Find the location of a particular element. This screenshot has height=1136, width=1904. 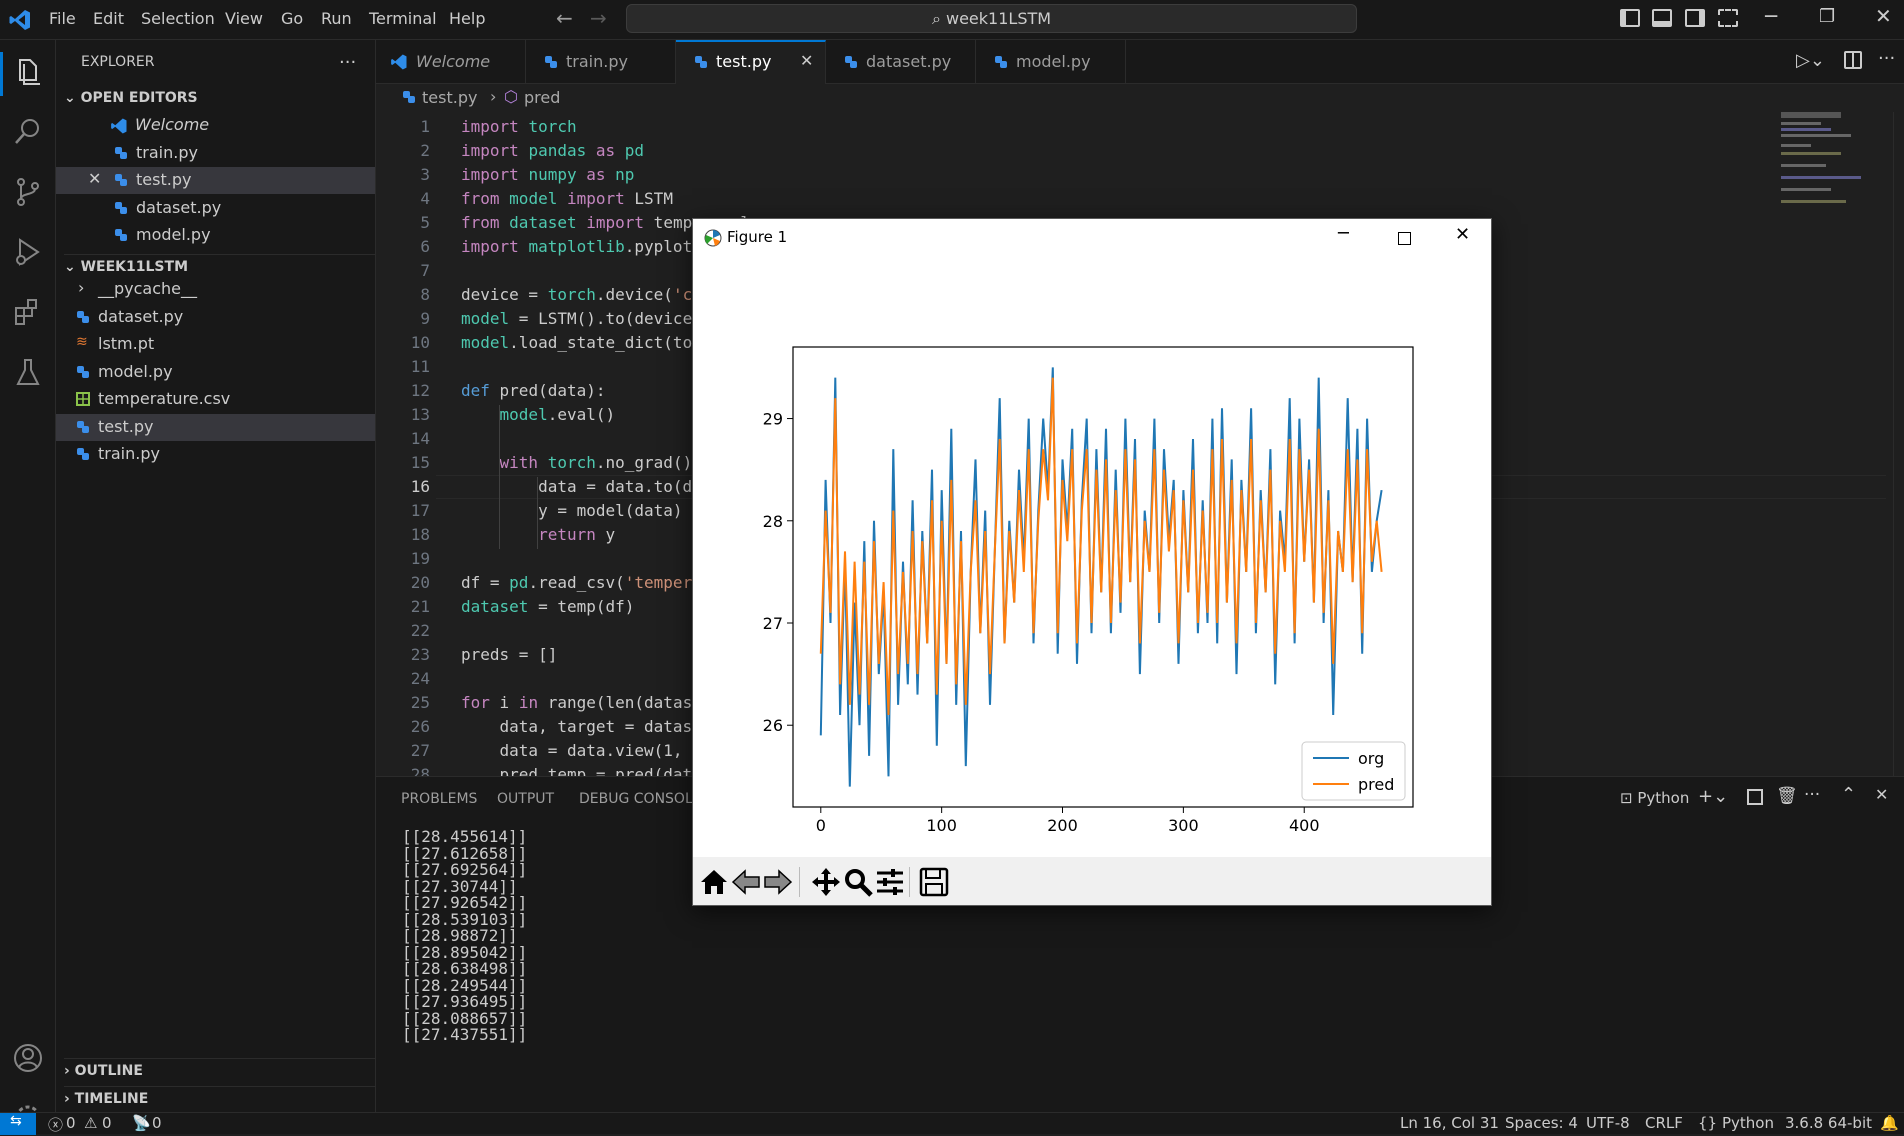

menu-run: Run is located at coordinates (336, 18).